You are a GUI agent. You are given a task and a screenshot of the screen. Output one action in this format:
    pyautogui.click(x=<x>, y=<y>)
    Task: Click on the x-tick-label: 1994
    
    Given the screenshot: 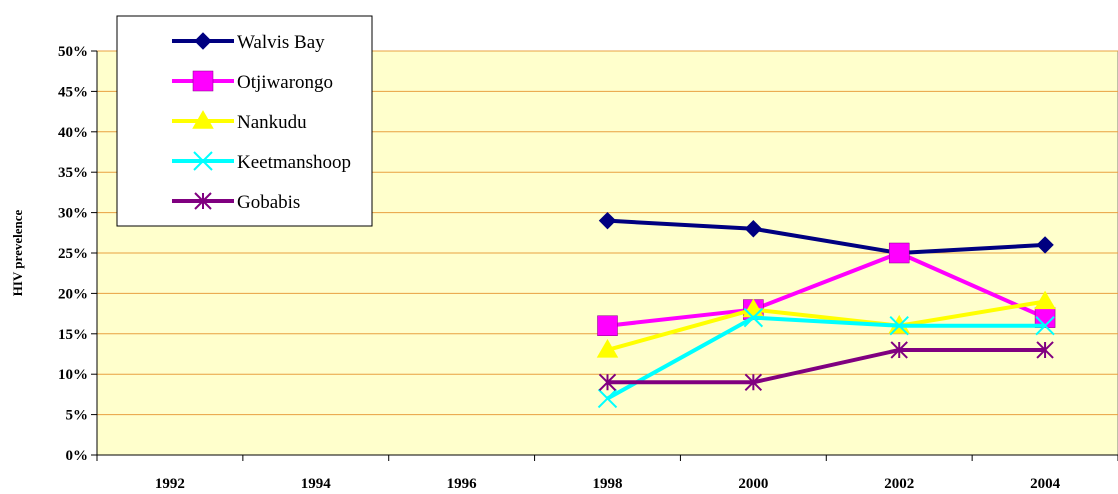 What is the action you would take?
    pyautogui.click(x=316, y=484)
    